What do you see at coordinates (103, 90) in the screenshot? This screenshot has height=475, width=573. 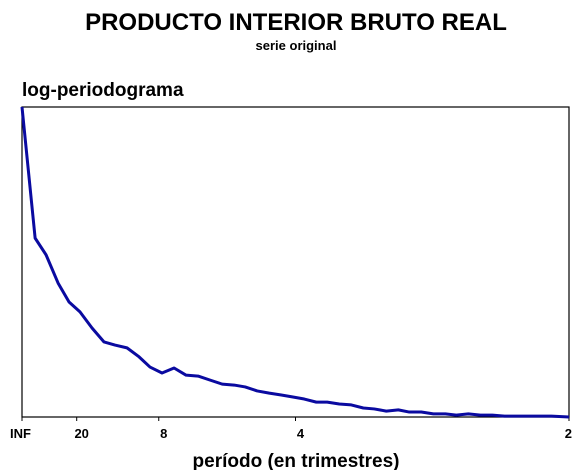 I see `y-axis-label: log-periodograma` at bounding box center [103, 90].